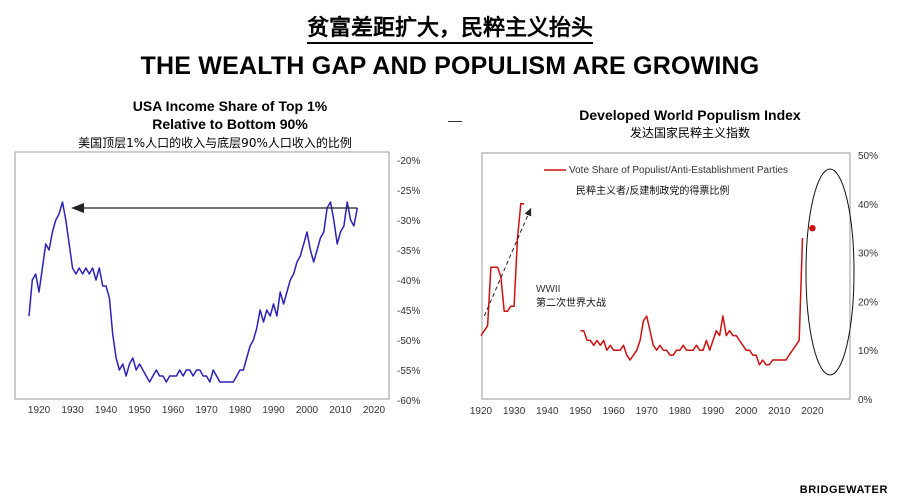 The image size is (900, 501). What do you see at coordinates (374, 410) in the screenshot?
I see `left-x-tick-label: 2020` at bounding box center [374, 410].